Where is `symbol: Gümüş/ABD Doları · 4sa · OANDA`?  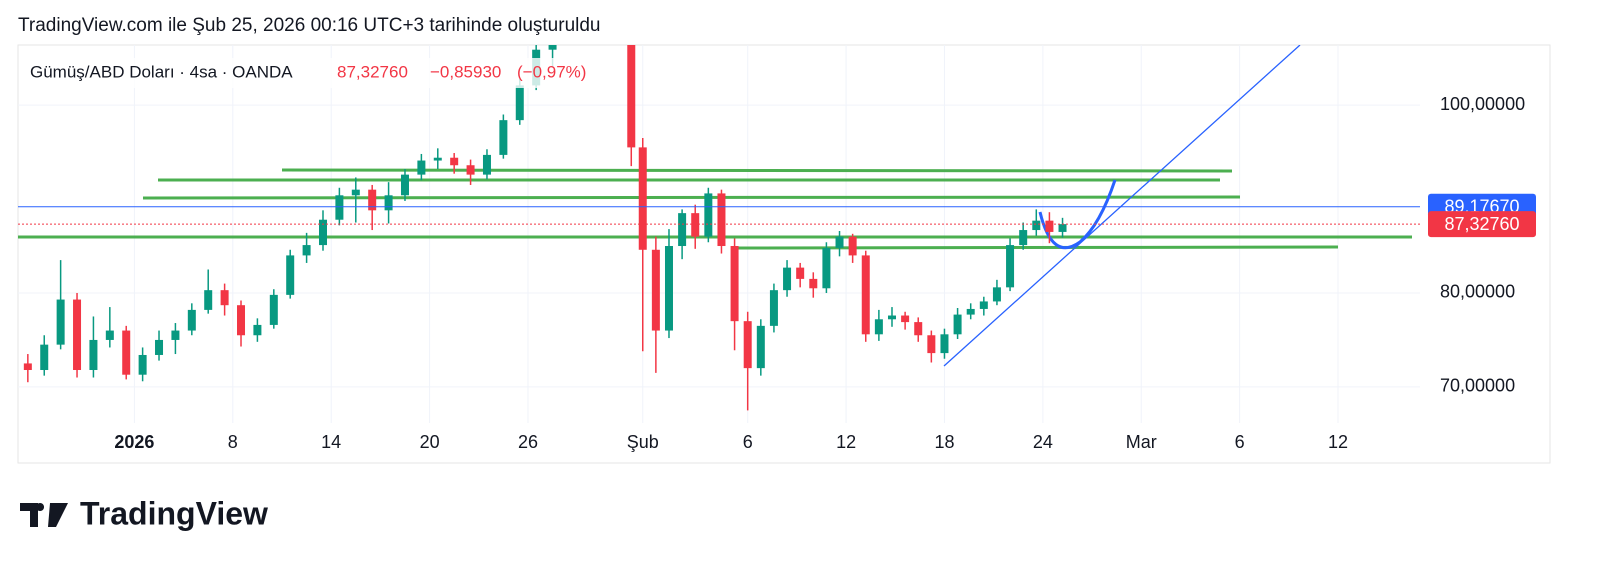
symbol: Gümüş/ABD Doları · 4sa · OANDA is located at coordinates (161, 71).